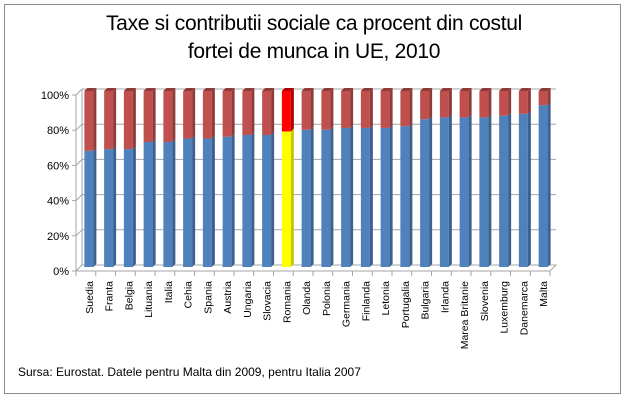 This screenshot has width=628, height=403. I want to click on bar-group-cehia, so click(189, 177).